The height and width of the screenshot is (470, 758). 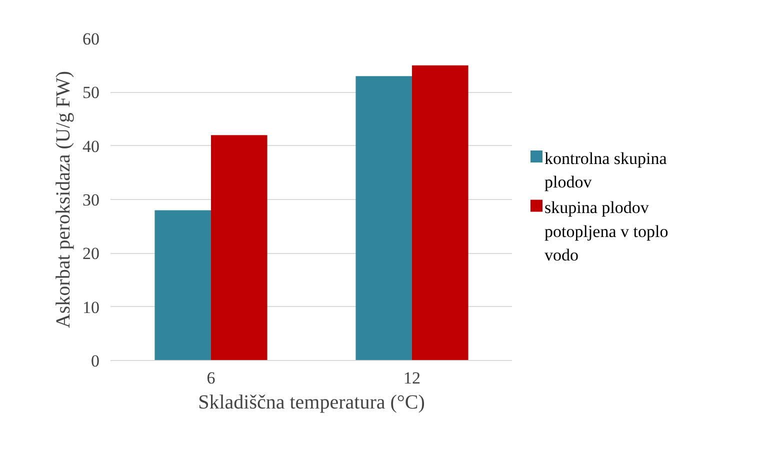 I want to click on y-axis-title: Askorbat peroksidaza (U/g FW), so click(x=63, y=199).